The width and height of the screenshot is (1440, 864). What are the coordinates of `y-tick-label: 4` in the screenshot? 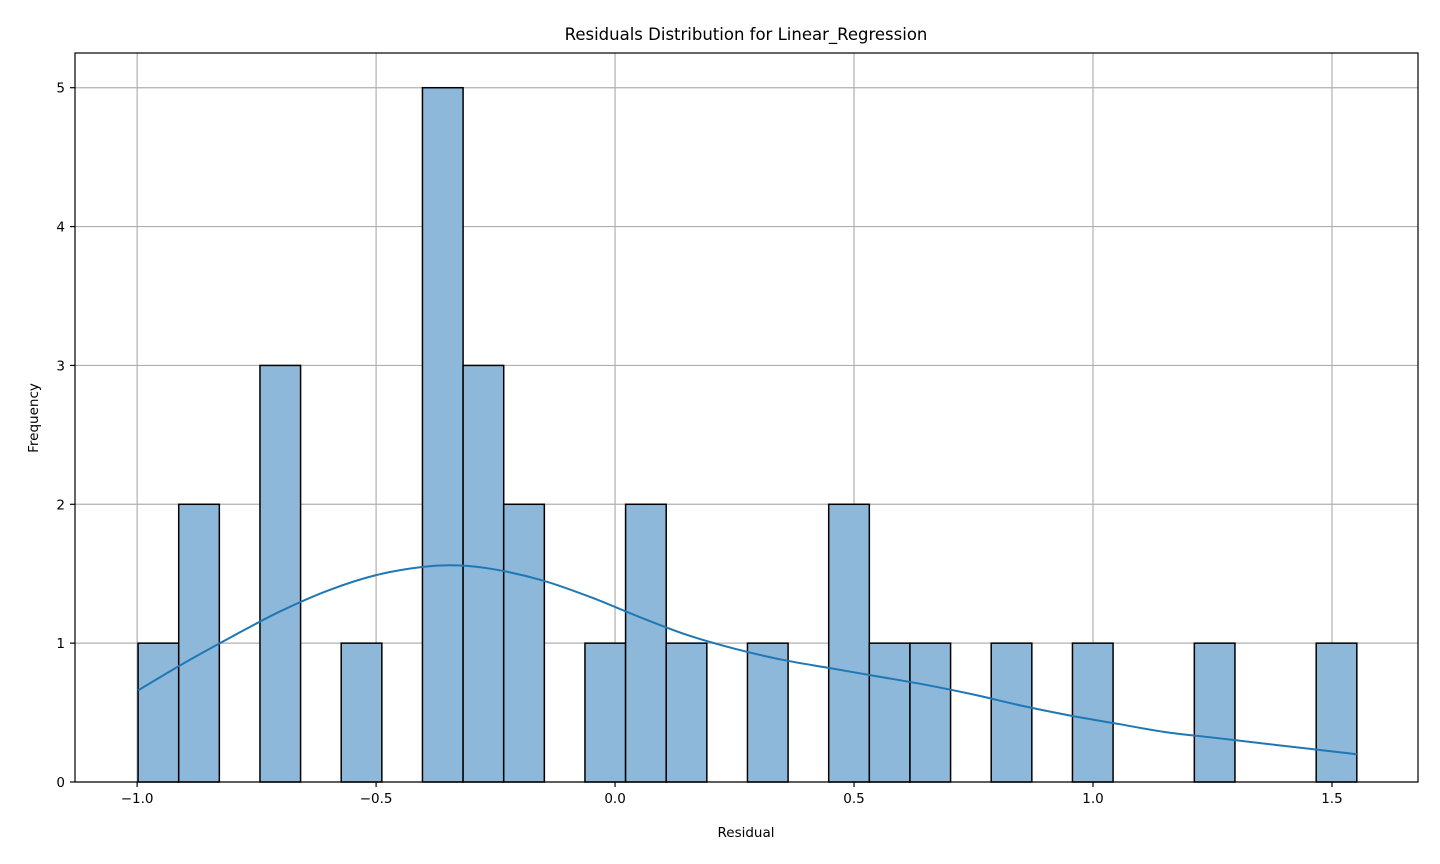 It's located at (60, 228).